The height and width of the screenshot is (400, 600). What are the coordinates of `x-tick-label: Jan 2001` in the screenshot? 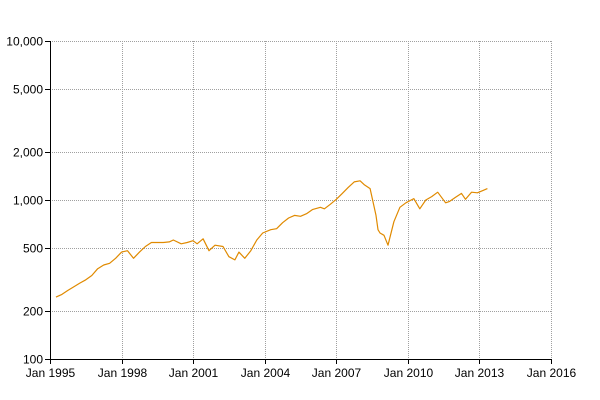 It's located at (194, 373).